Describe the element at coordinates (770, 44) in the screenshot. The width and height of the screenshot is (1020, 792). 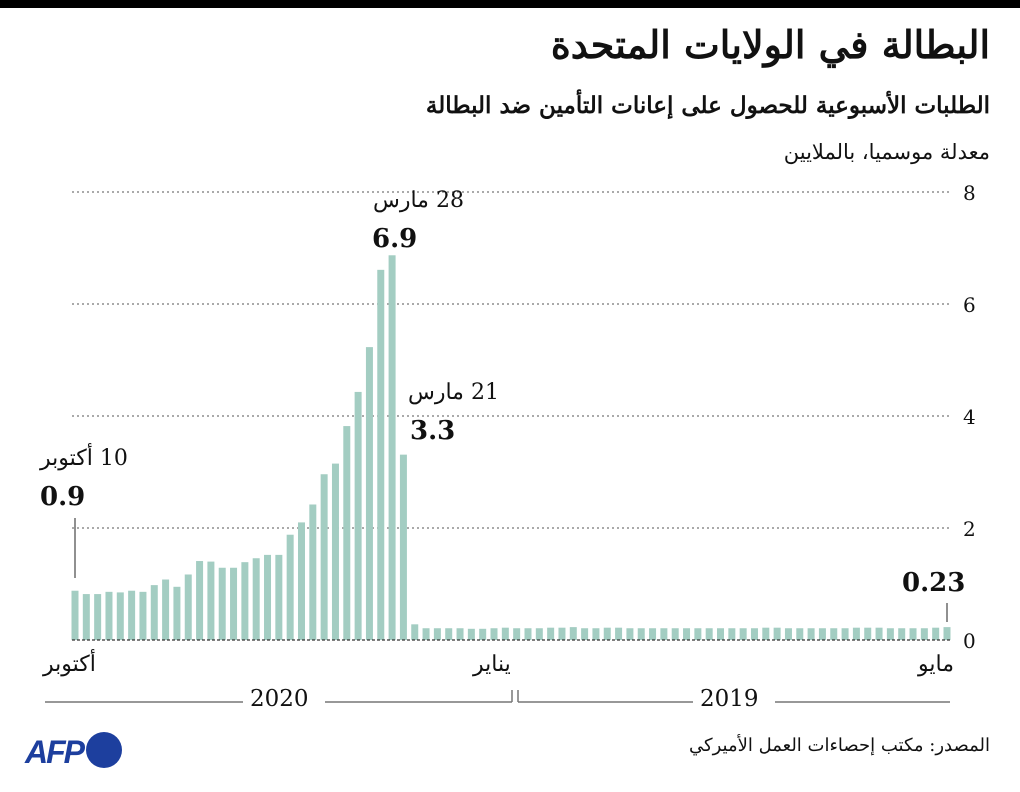
I see `chart-title: البطالة في الولايات المتحدة` at that location.